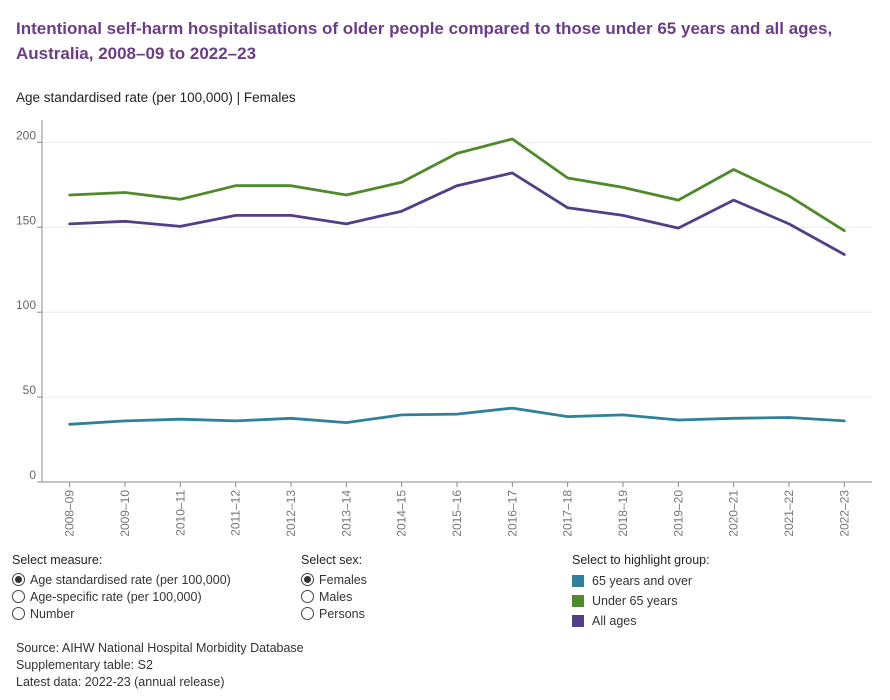  What do you see at coordinates (623, 513) in the screenshot?
I see `x-tick-label: 2018–19` at bounding box center [623, 513].